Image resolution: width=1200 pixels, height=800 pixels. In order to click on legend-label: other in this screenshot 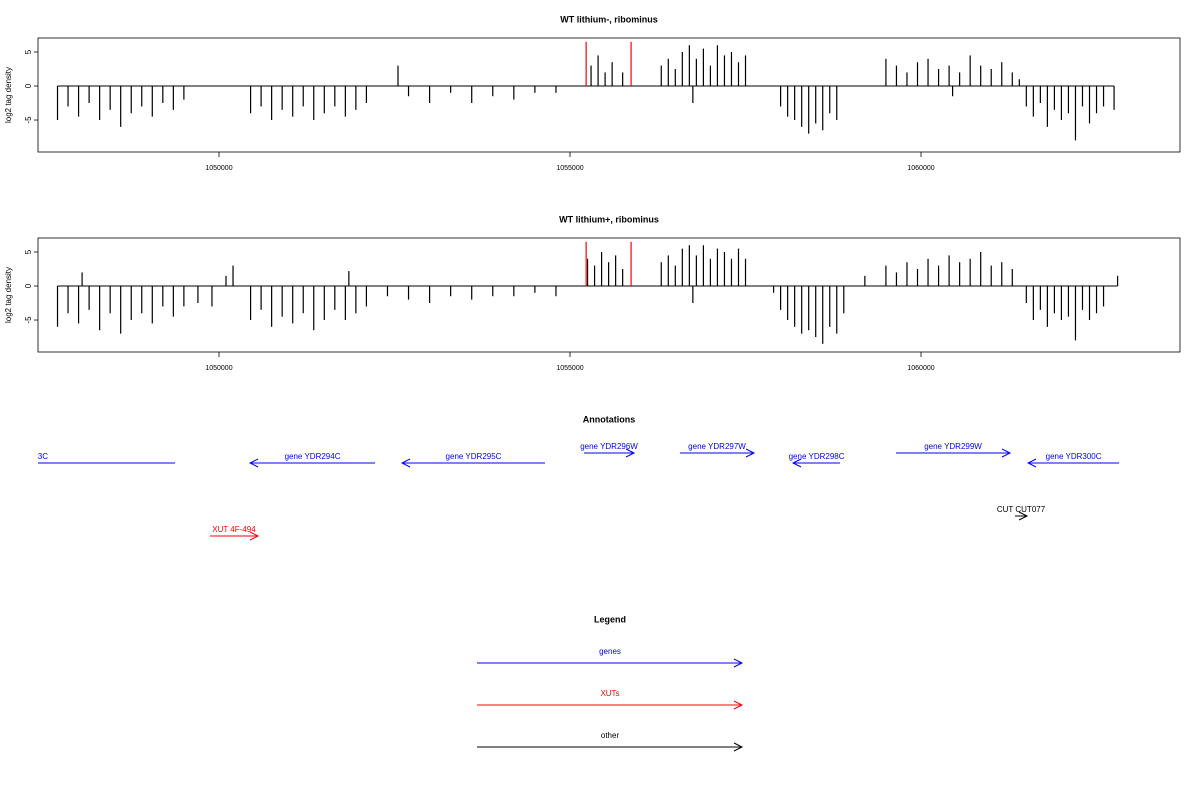, I will do `click(610, 735)`.